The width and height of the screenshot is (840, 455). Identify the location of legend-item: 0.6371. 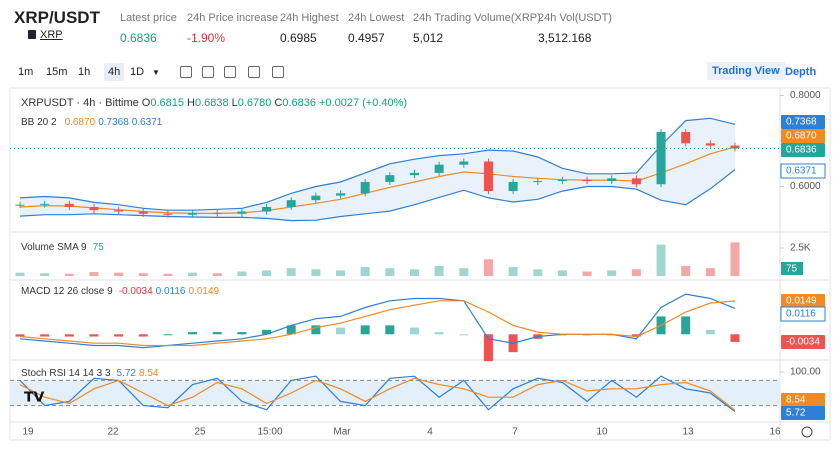
(147, 122).